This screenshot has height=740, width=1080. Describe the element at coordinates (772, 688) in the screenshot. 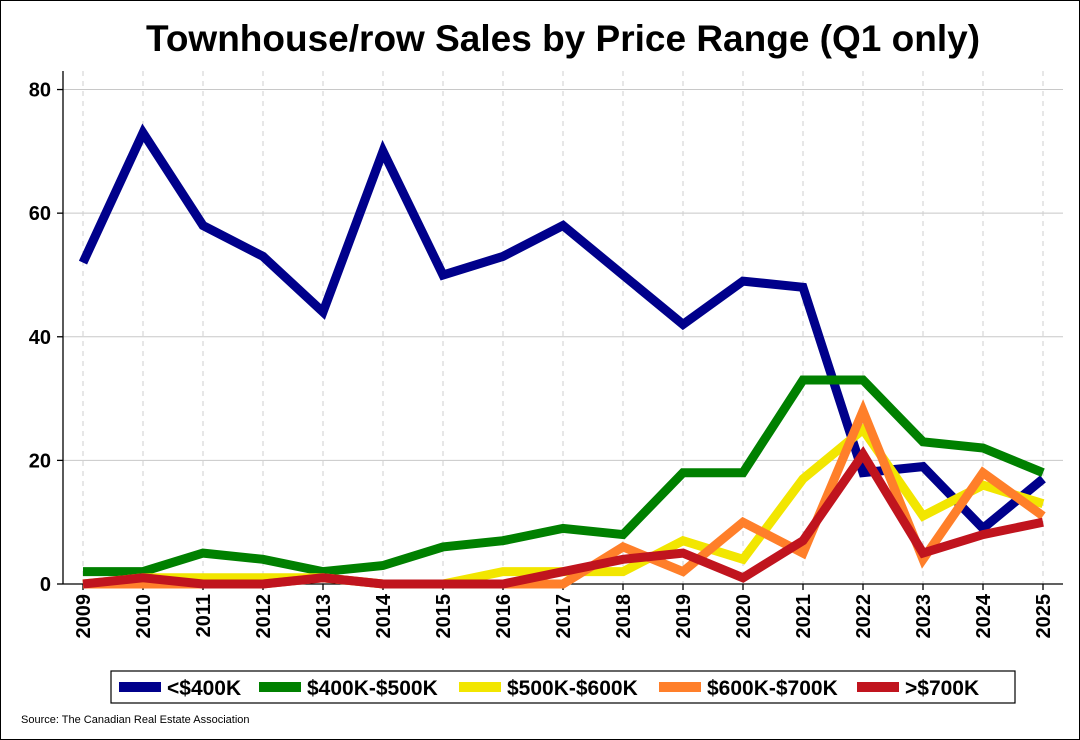

I see `legend-label-3: $600K-$700K` at that location.